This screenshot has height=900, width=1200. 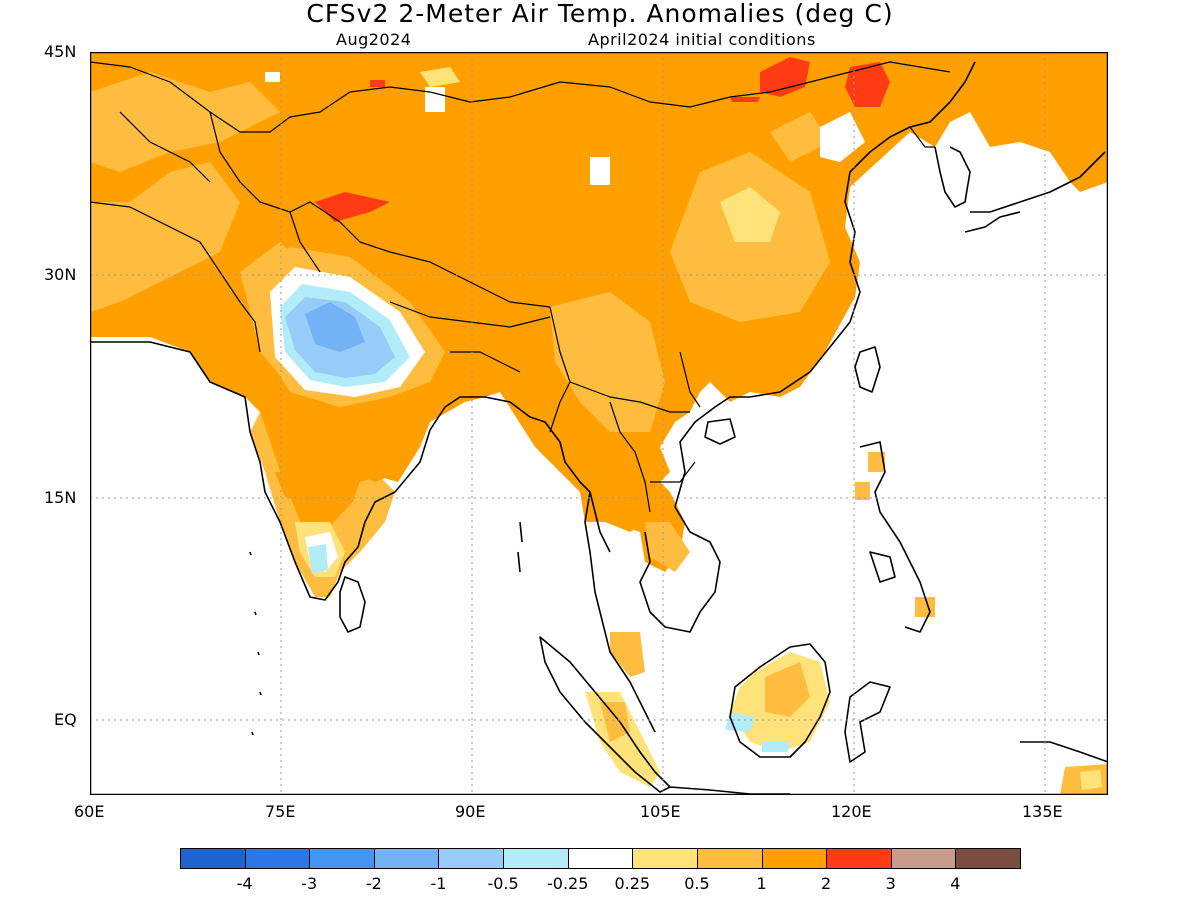 What do you see at coordinates (955, 883) in the screenshot?
I see `colorbar-label: 4` at bounding box center [955, 883].